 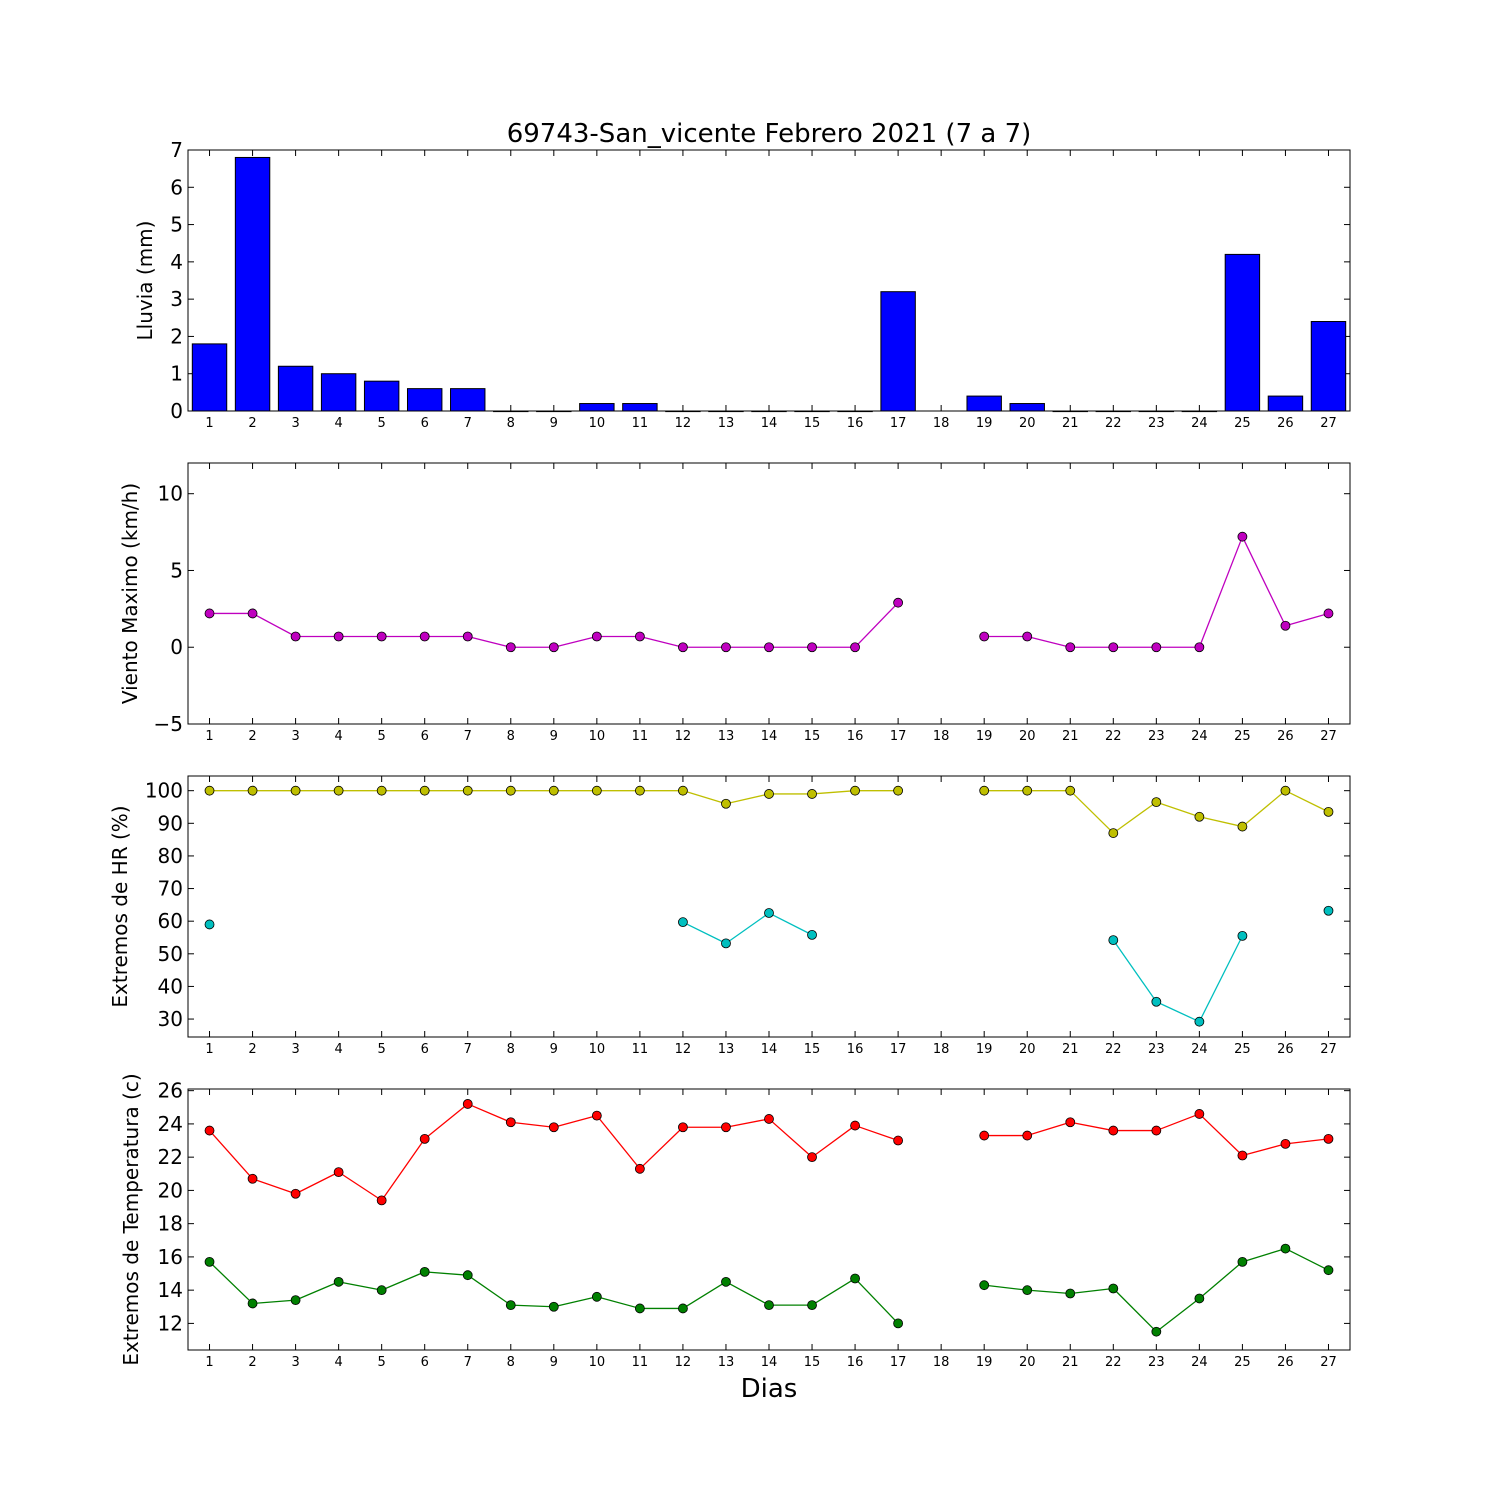 I want to click on x-tick-label: 21, so click(x=1070, y=423).